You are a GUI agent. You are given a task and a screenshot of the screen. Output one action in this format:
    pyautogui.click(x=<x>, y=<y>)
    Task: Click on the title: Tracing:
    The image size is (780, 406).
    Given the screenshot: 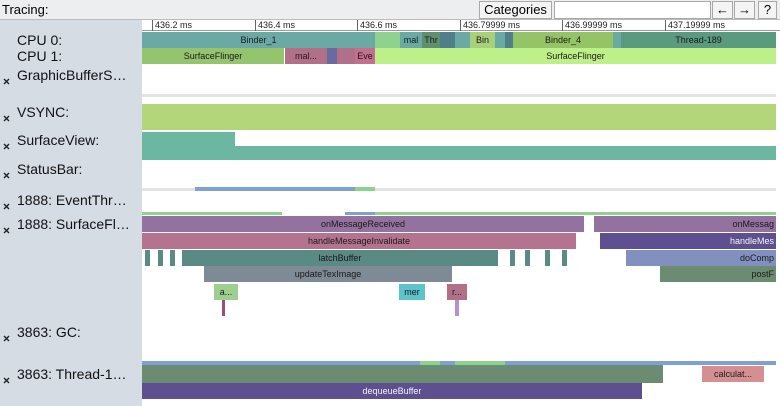 What is the action you would take?
    pyautogui.click(x=25, y=9)
    